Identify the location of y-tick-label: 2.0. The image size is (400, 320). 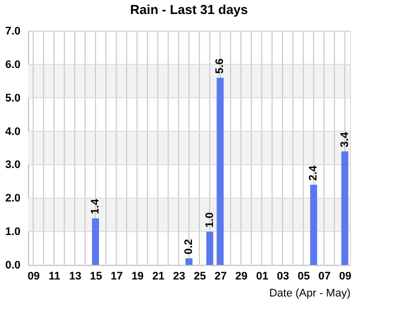
(12, 198).